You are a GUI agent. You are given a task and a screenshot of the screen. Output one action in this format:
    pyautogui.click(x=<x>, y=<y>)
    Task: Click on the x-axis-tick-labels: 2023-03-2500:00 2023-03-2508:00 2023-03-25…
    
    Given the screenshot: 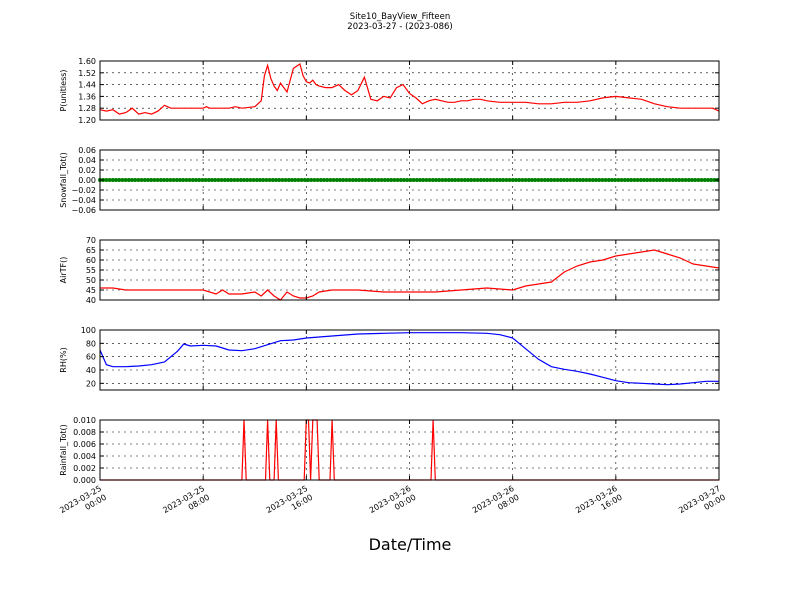 What is the action you would take?
    pyautogui.click(x=392, y=504)
    